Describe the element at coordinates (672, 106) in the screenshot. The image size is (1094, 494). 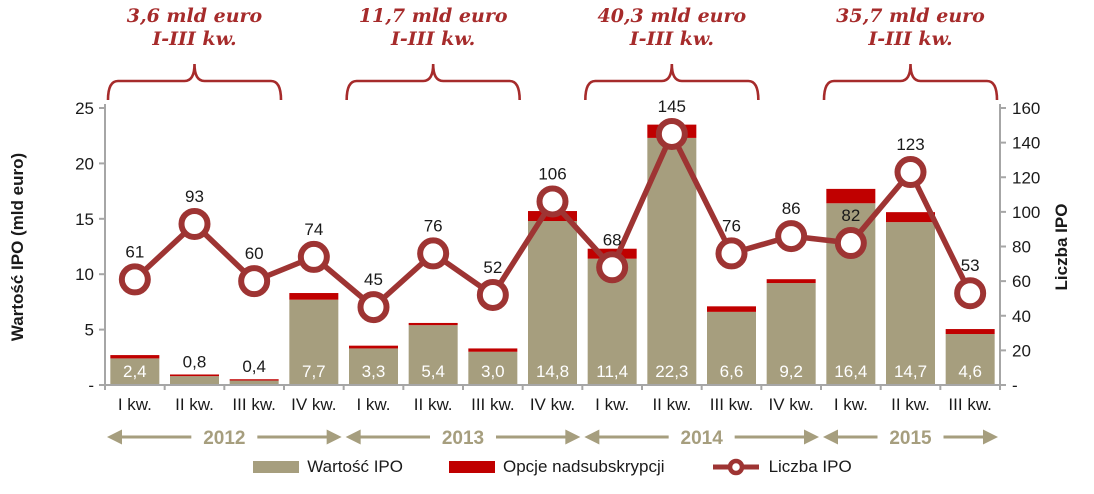
I see `line-value-label: 145` at that location.